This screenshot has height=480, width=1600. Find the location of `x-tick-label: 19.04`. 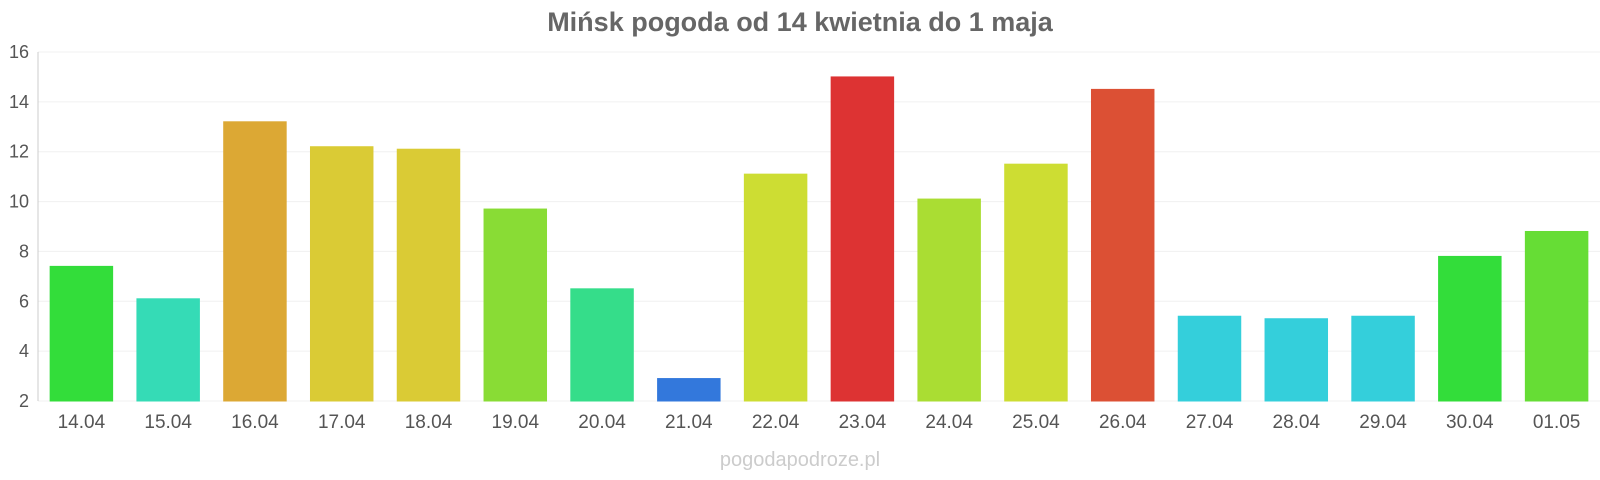

x-tick-label: 19.04 is located at coordinates (516, 422).